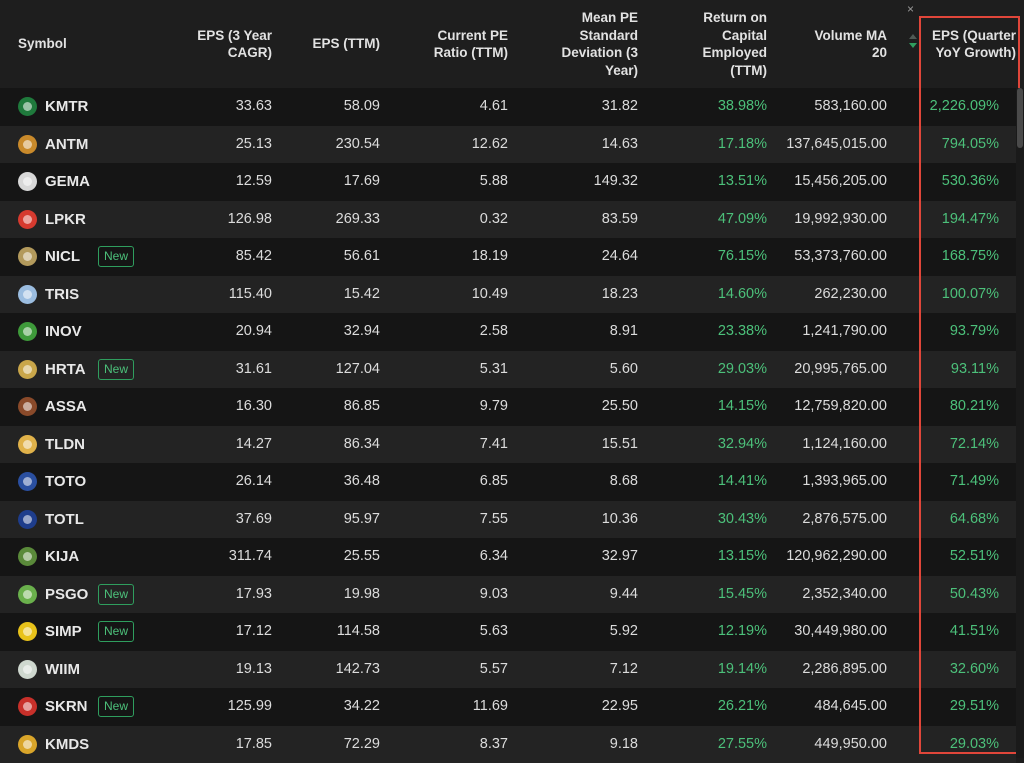 The image size is (1024, 763). What do you see at coordinates (65, 369) in the screenshot?
I see `ticker-label: HRTA` at bounding box center [65, 369].